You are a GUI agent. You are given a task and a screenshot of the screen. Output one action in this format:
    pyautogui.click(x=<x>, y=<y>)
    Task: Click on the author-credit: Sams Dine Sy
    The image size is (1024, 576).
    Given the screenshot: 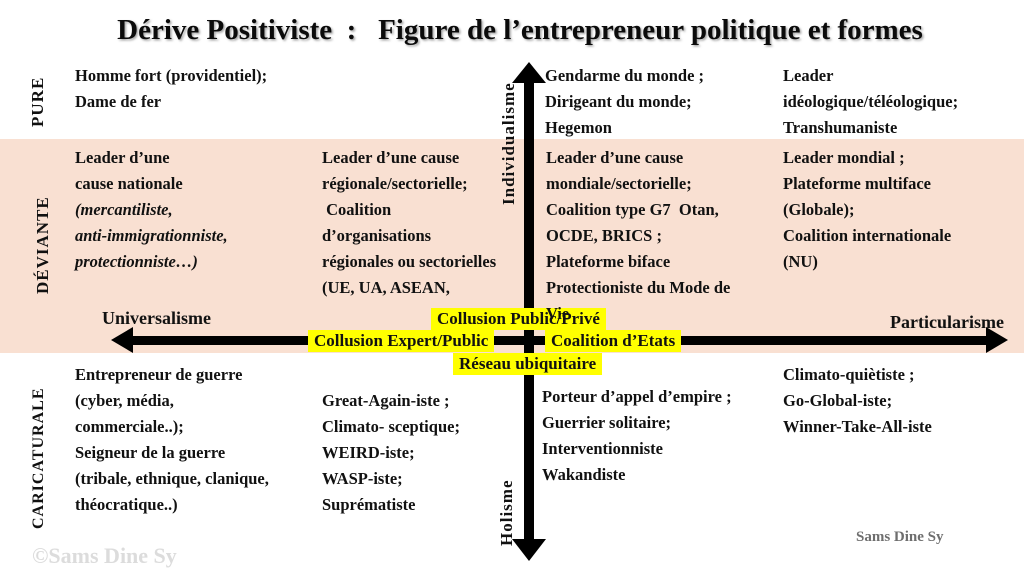 What is the action you would take?
    pyautogui.click(x=900, y=537)
    